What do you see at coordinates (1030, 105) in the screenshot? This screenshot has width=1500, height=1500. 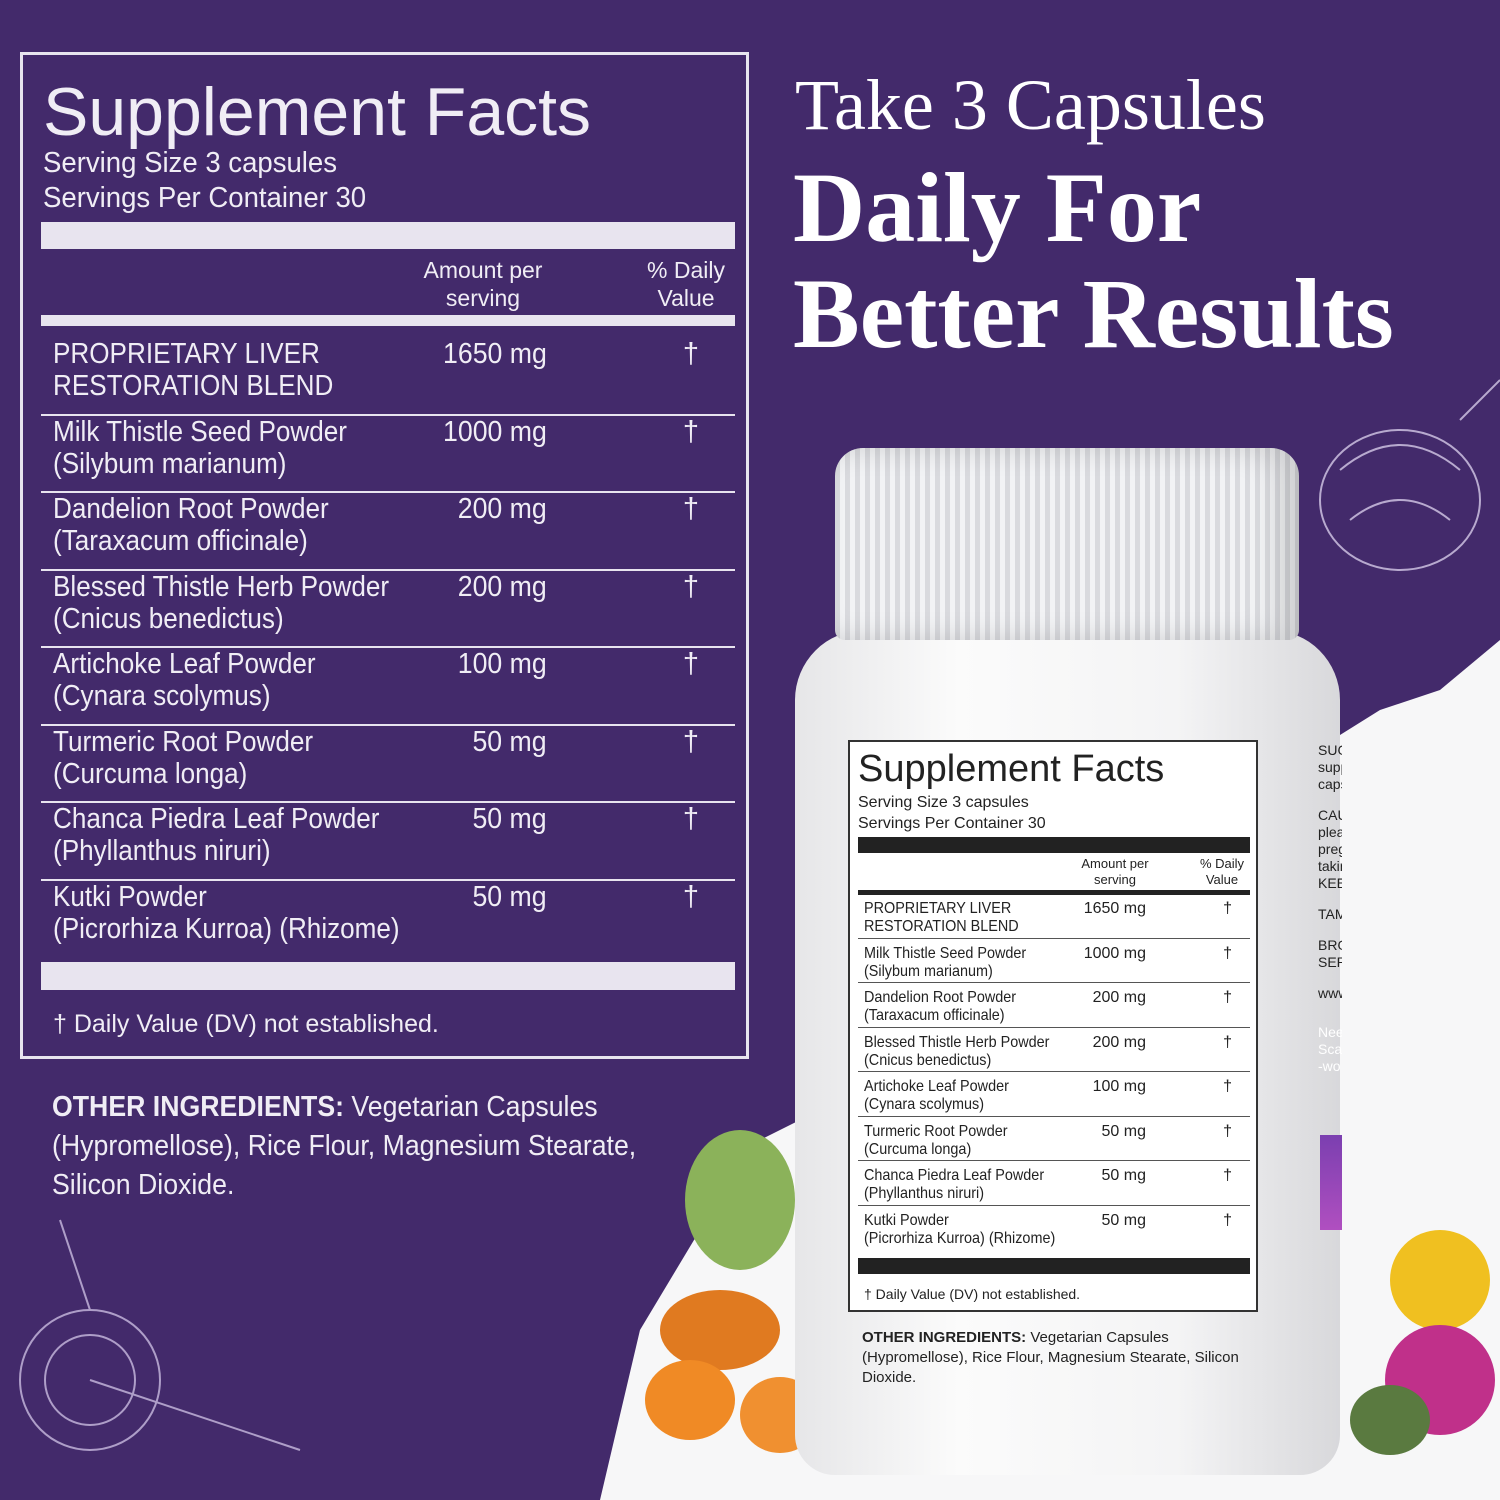 I see `headline-line1: Take 3 Capsules` at bounding box center [1030, 105].